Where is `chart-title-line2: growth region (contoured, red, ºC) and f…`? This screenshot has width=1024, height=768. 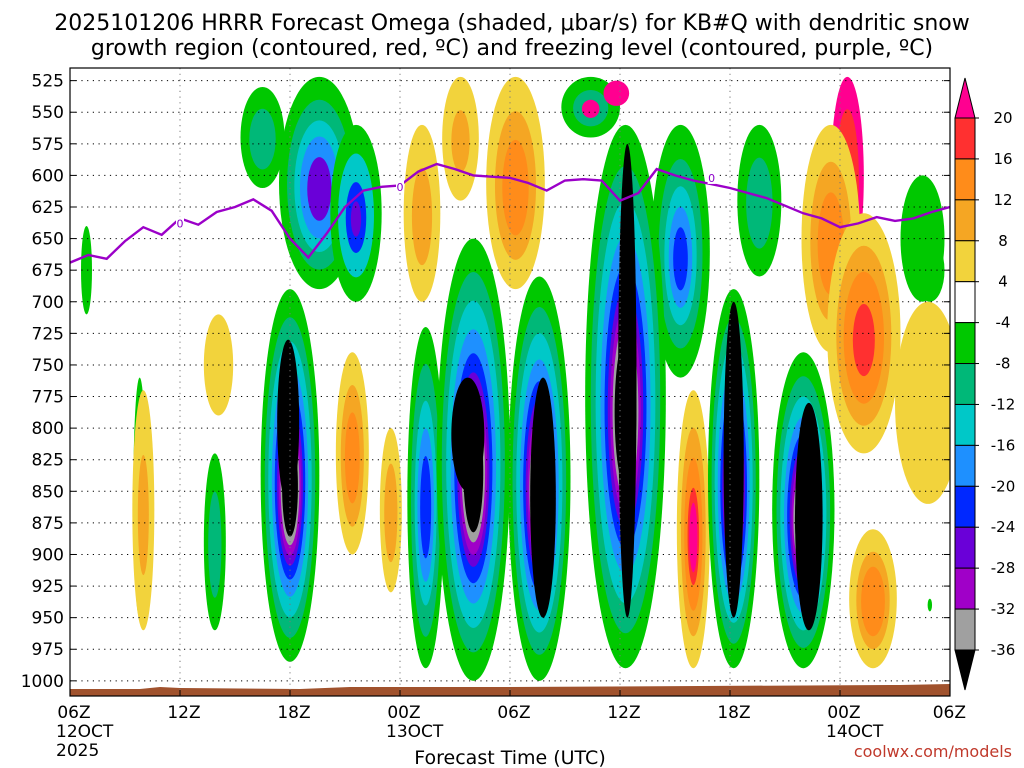
chart-title-line2: growth region (contoured, red, ºC) and f… is located at coordinates (512, 48).